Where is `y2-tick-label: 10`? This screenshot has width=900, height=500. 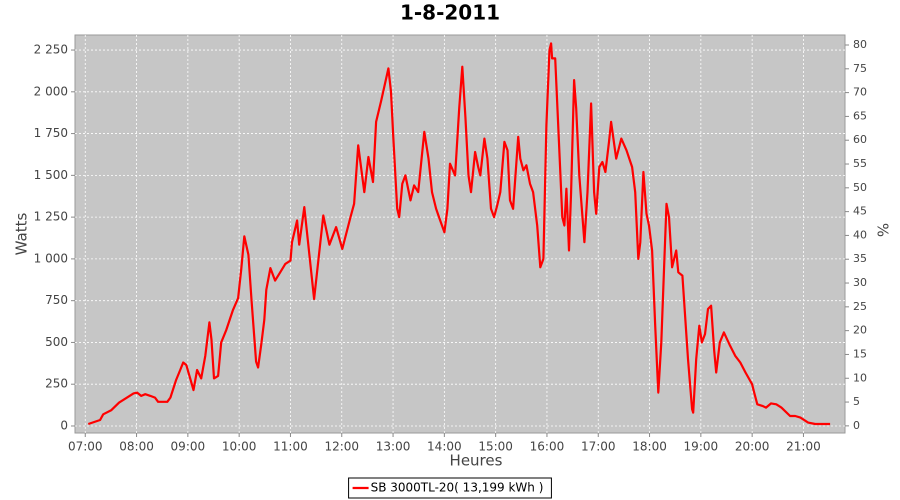 y2-tick-label: 10 is located at coordinates (860, 377).